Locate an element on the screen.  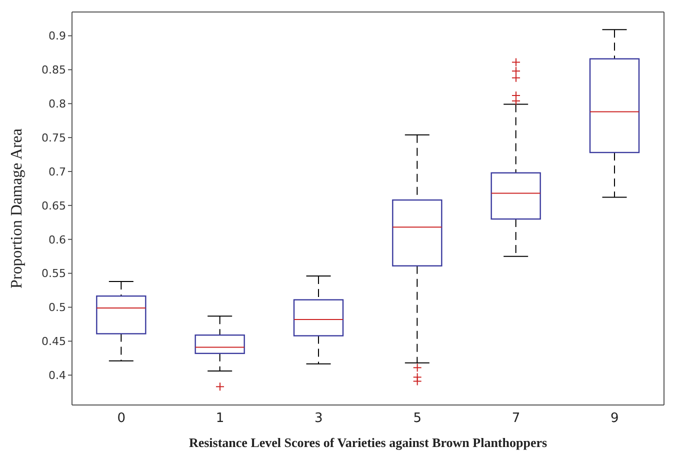
y-tick-label: 0.55 is located at coordinates (54, 273).